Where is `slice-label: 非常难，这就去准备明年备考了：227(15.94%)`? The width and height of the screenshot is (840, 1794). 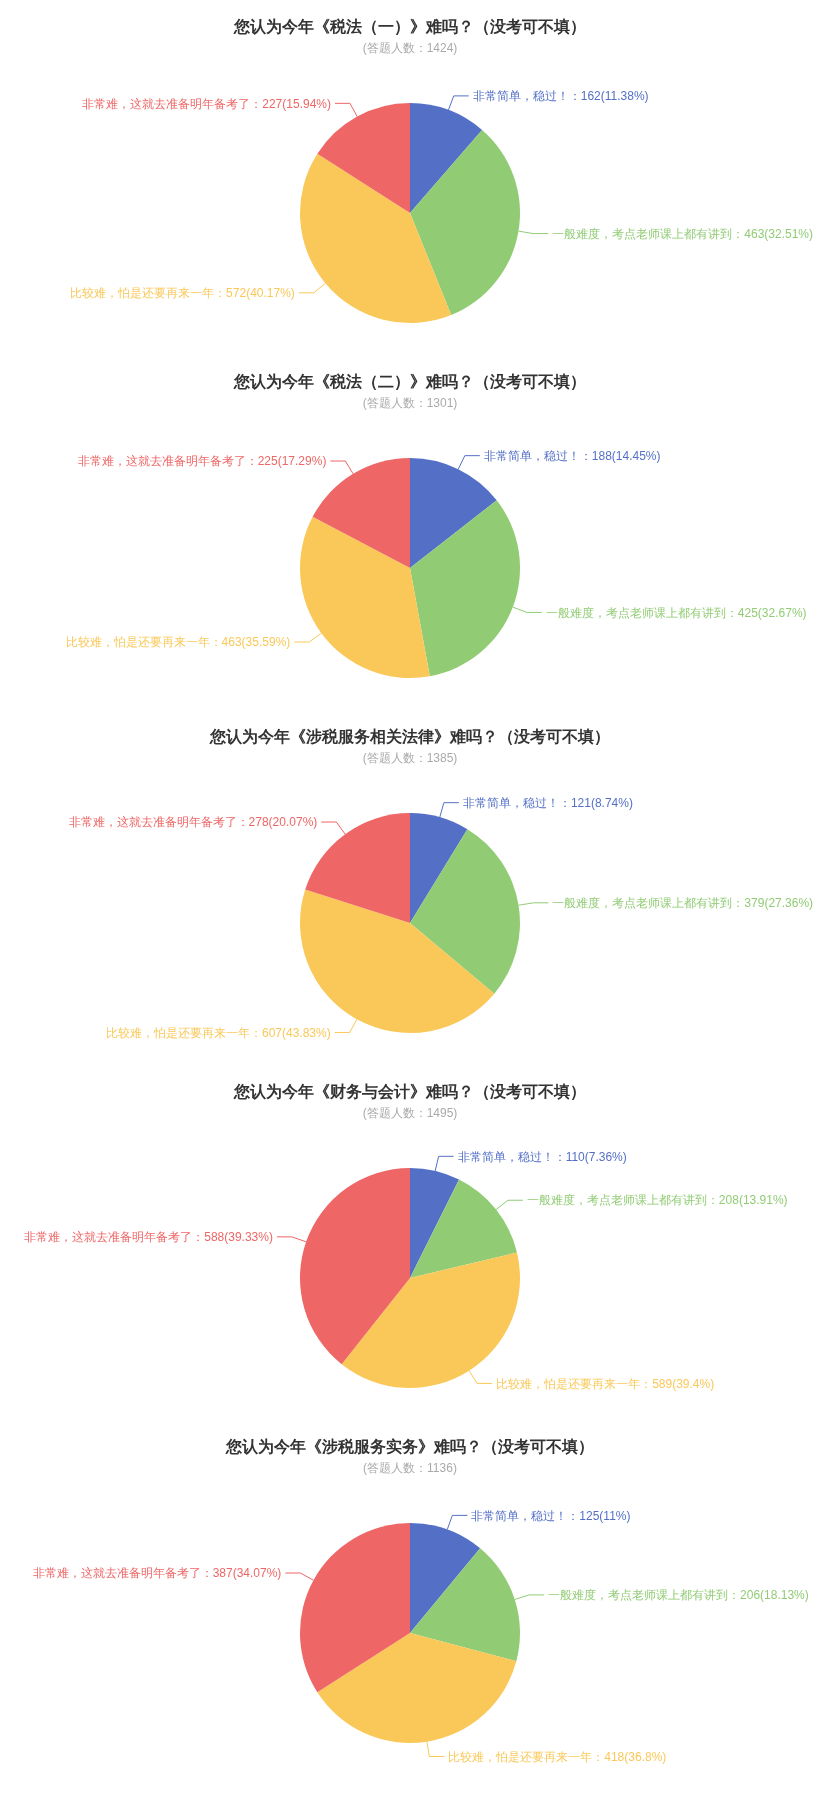
slice-label: 非常难，这就去准备明年备考了：227(15.94%) is located at coordinates (206, 103).